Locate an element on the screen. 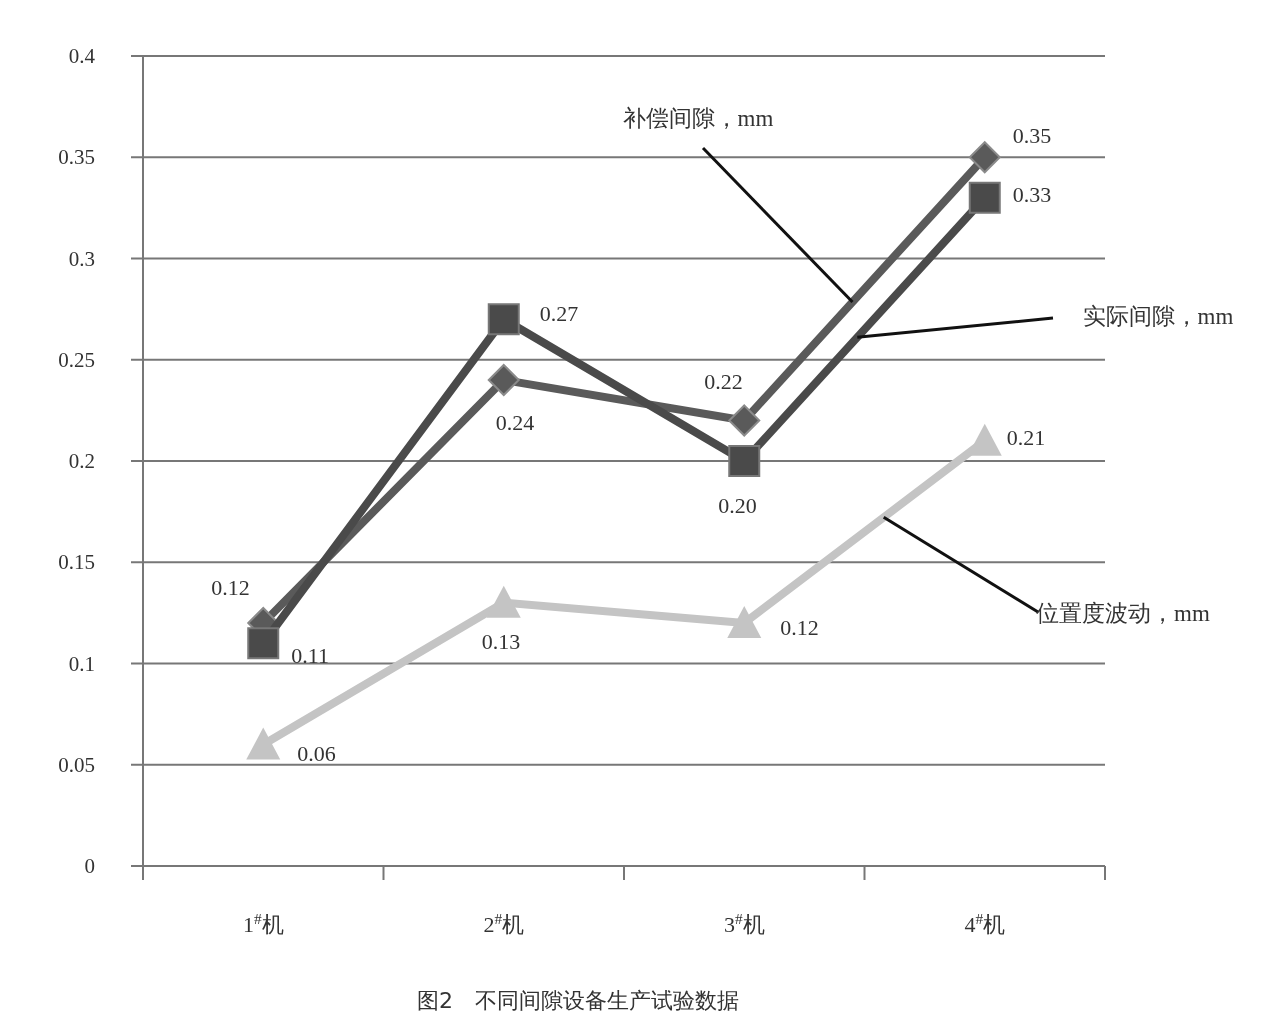  data-label: 0.21 is located at coordinates (1026, 437).